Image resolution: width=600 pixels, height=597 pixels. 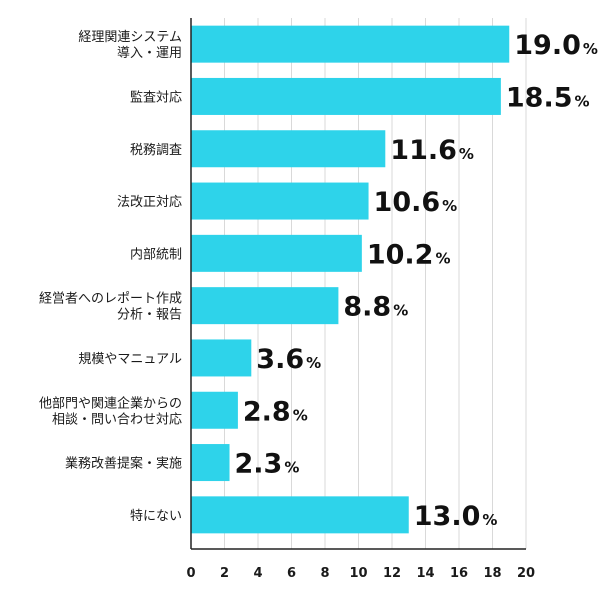 What do you see at coordinates (110, 411) in the screenshot?
I see `category-label: 他部門や関連企業からの相談・問い合わせ対応` at bounding box center [110, 411].